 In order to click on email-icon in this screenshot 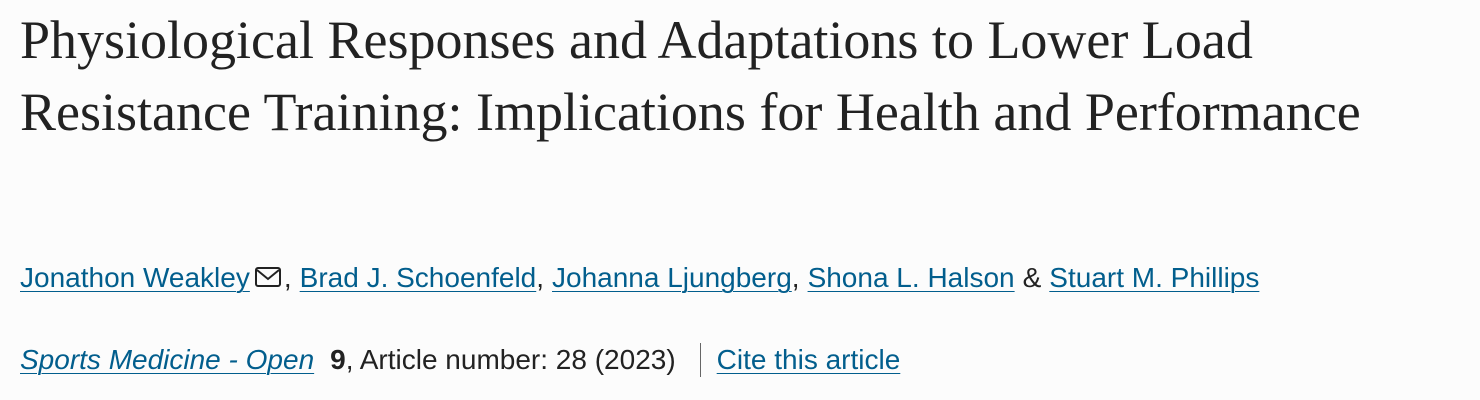, I will do `click(268, 280)`.